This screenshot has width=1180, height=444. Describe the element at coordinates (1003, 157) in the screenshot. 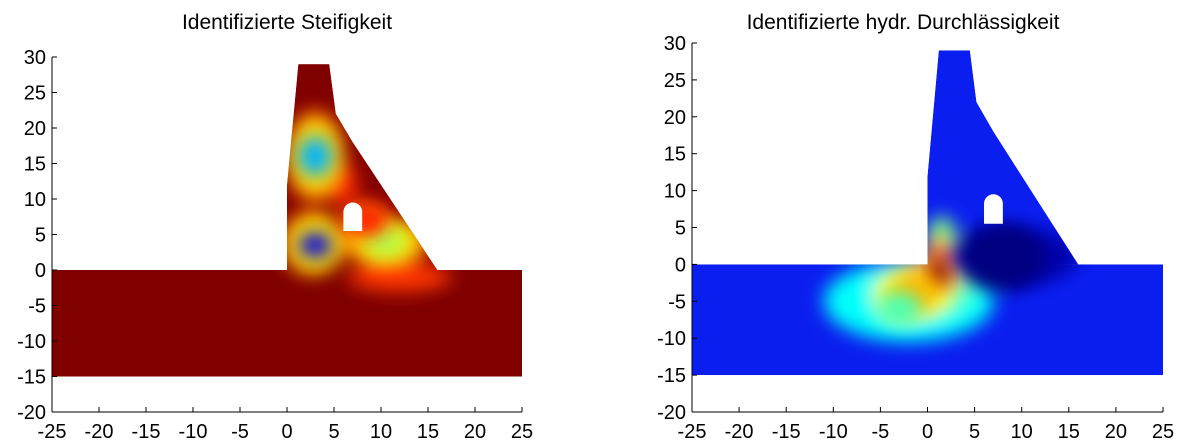

I see `dam-body-region` at that location.